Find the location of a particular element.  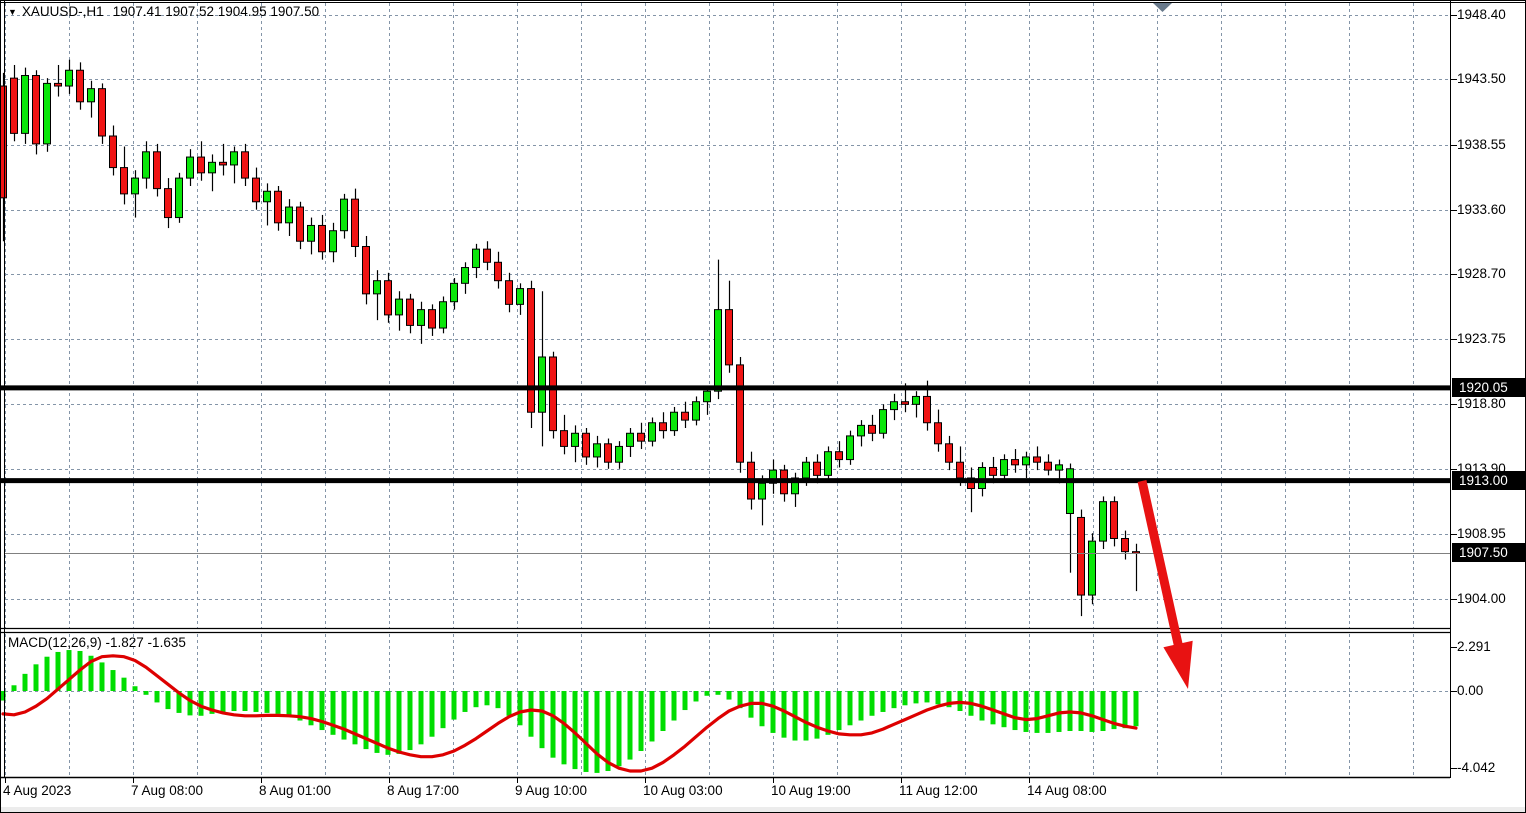

price-tag: 1913.00 is located at coordinates (1488, 481).